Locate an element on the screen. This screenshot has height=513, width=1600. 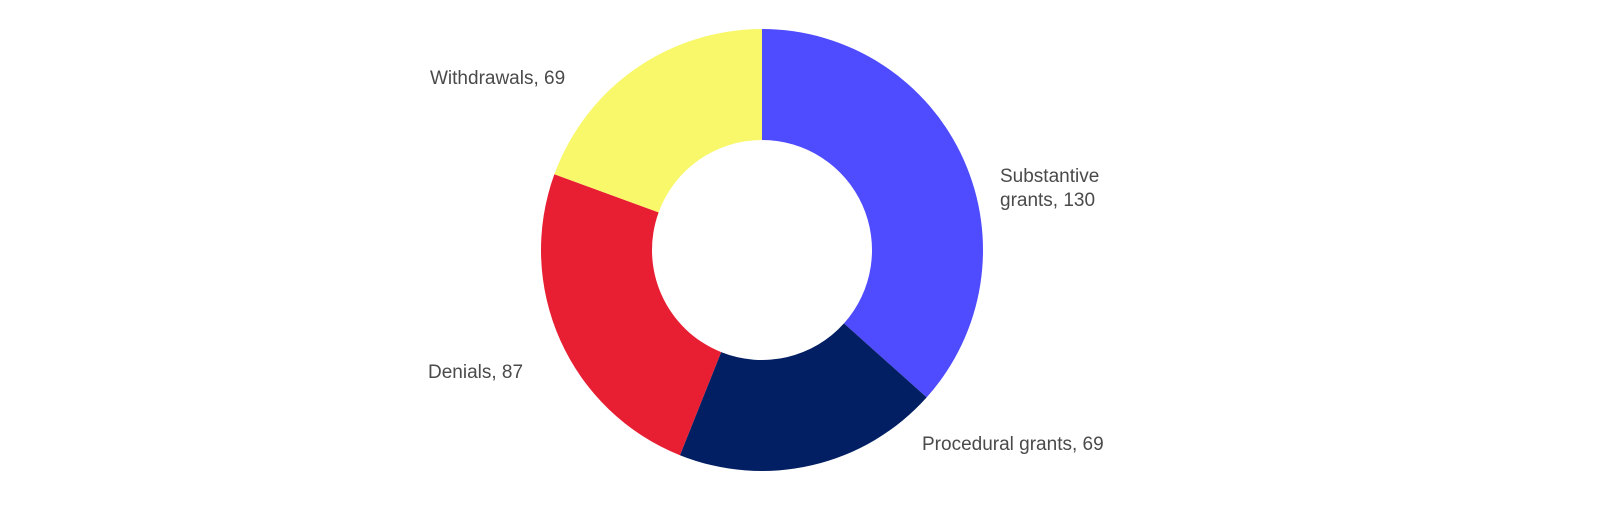
slice-label: Denials, 87 is located at coordinates (476, 372).